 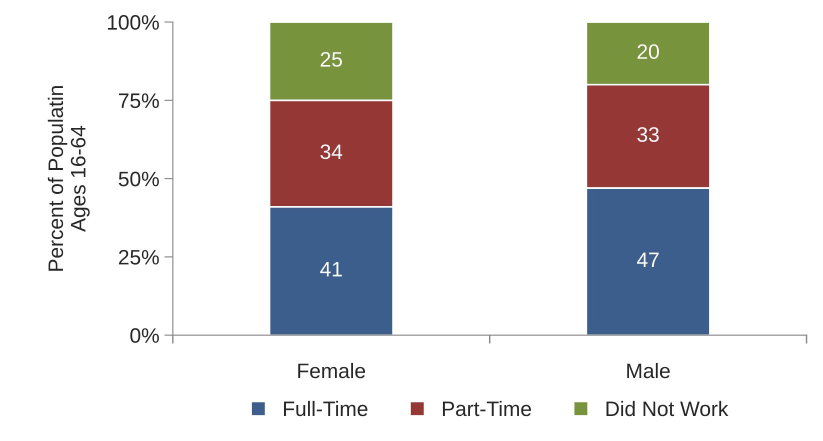 I want to click on data-label: 47, so click(x=648, y=259).